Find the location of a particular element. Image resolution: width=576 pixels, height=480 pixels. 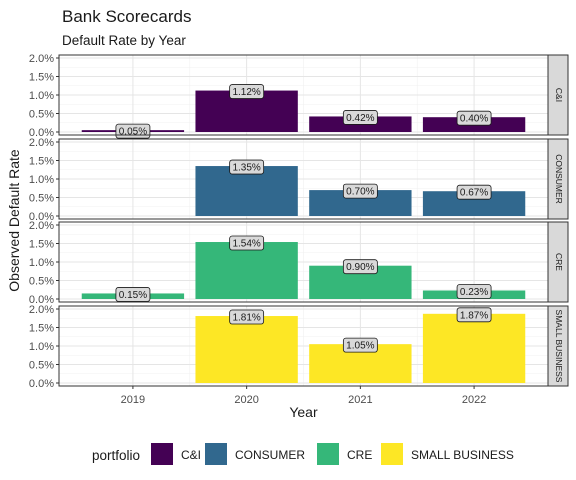

data-label-text: 0.23% is located at coordinates (474, 292).